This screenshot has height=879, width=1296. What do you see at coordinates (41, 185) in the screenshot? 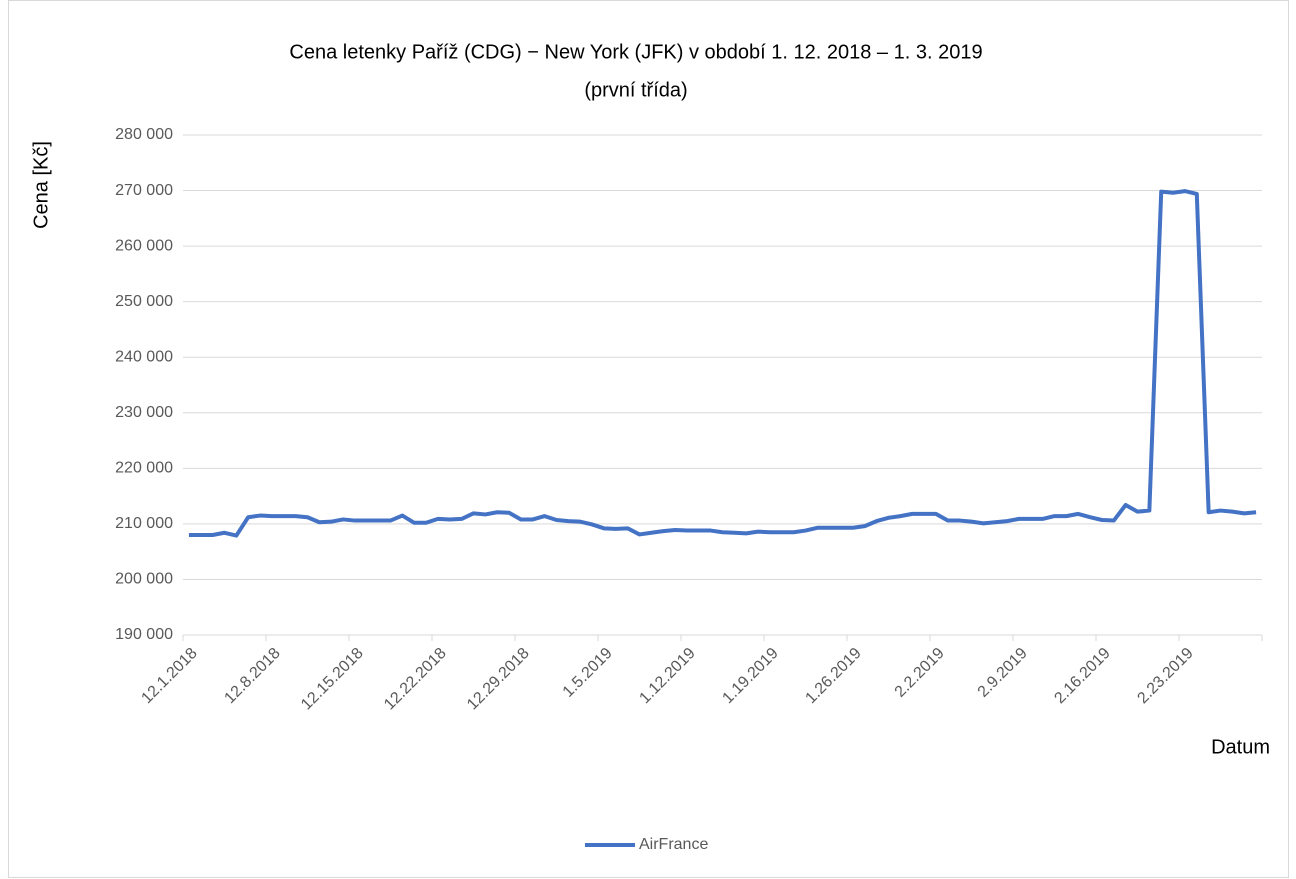
I see `y-axis-label: Cena [Kč]` at bounding box center [41, 185].